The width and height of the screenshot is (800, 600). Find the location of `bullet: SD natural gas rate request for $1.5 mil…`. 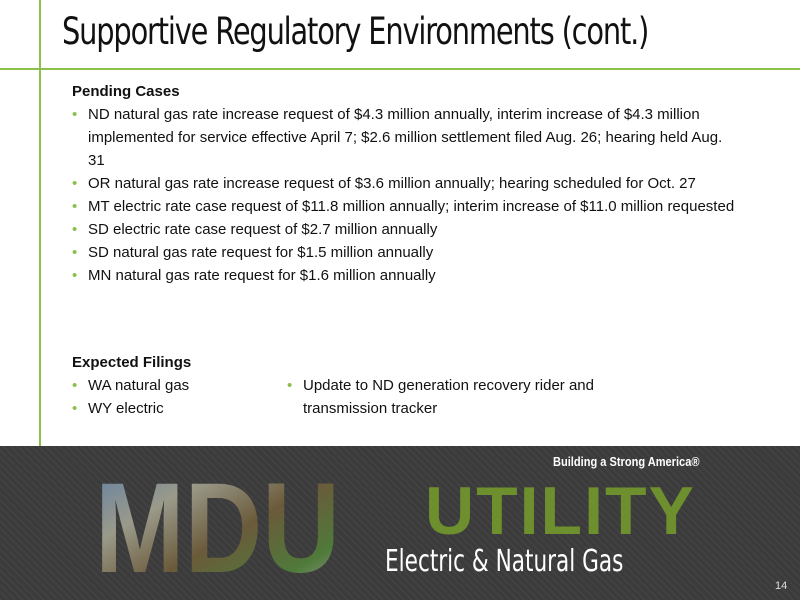

bullet: SD natural gas rate request for $1.5 mil… is located at coordinates (406, 252).